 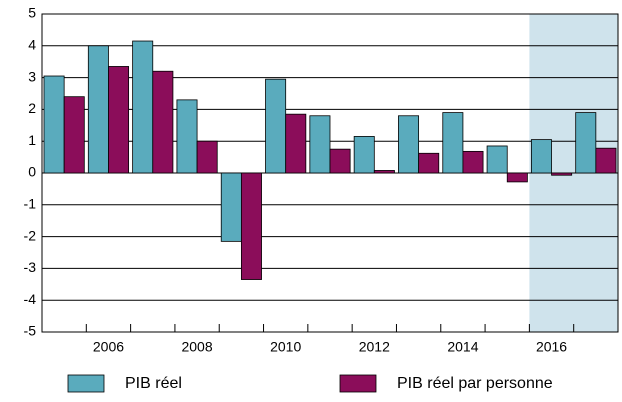 I want to click on y-tick-label: 5, so click(x=32, y=13).